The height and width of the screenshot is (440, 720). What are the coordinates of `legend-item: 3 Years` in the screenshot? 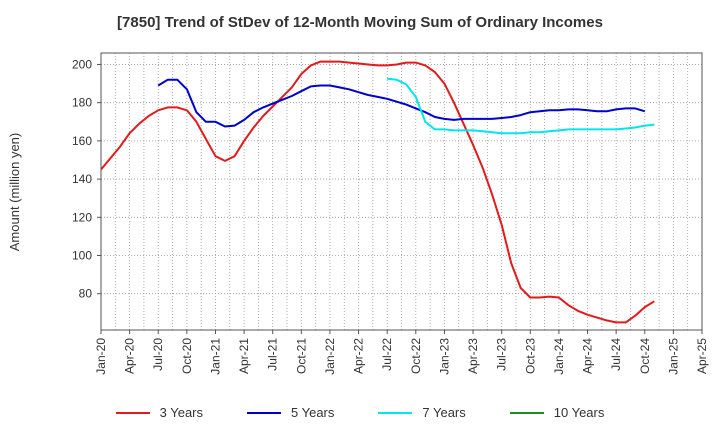 It's located at (159, 412).